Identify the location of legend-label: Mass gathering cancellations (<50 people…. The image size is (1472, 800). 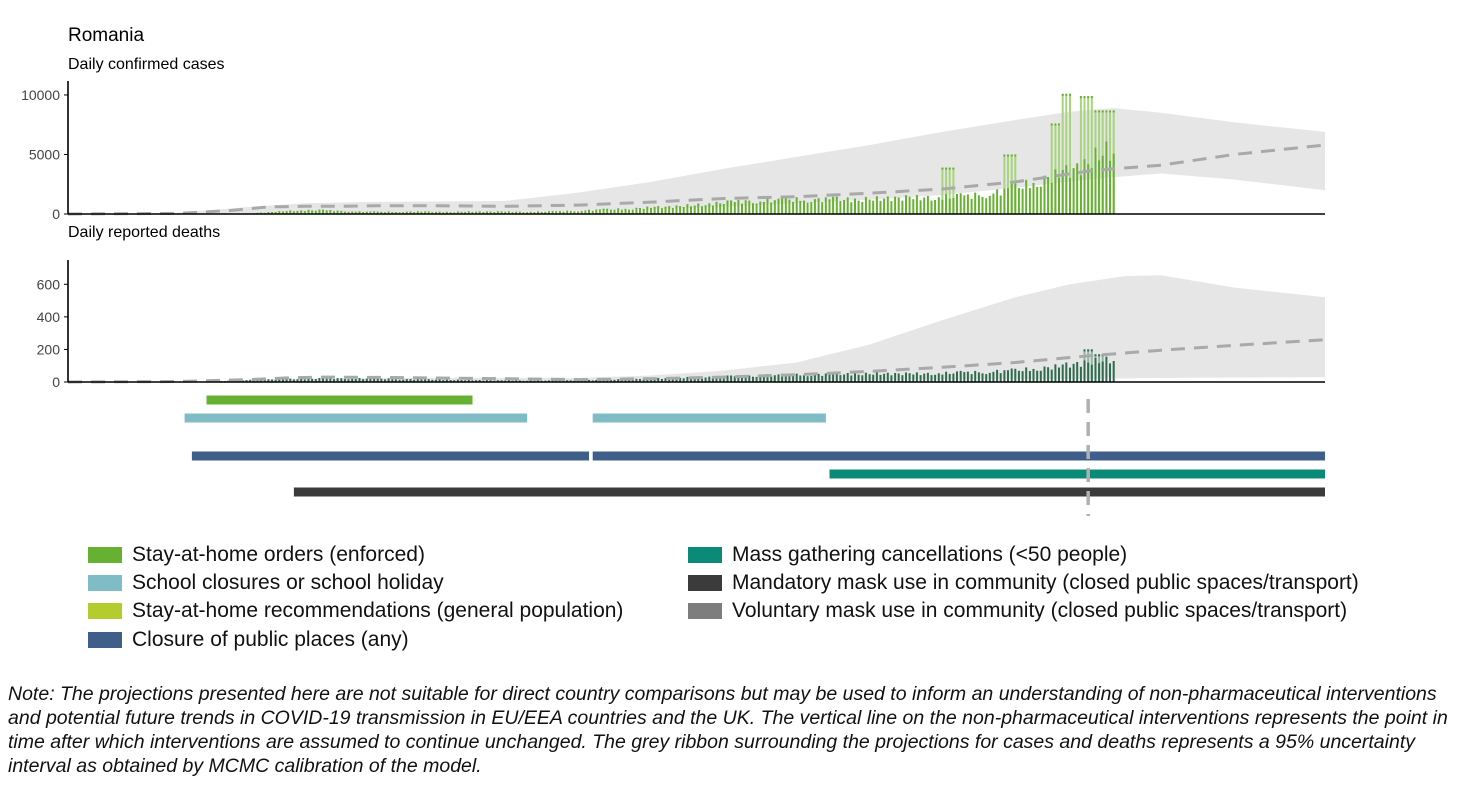
(930, 554).